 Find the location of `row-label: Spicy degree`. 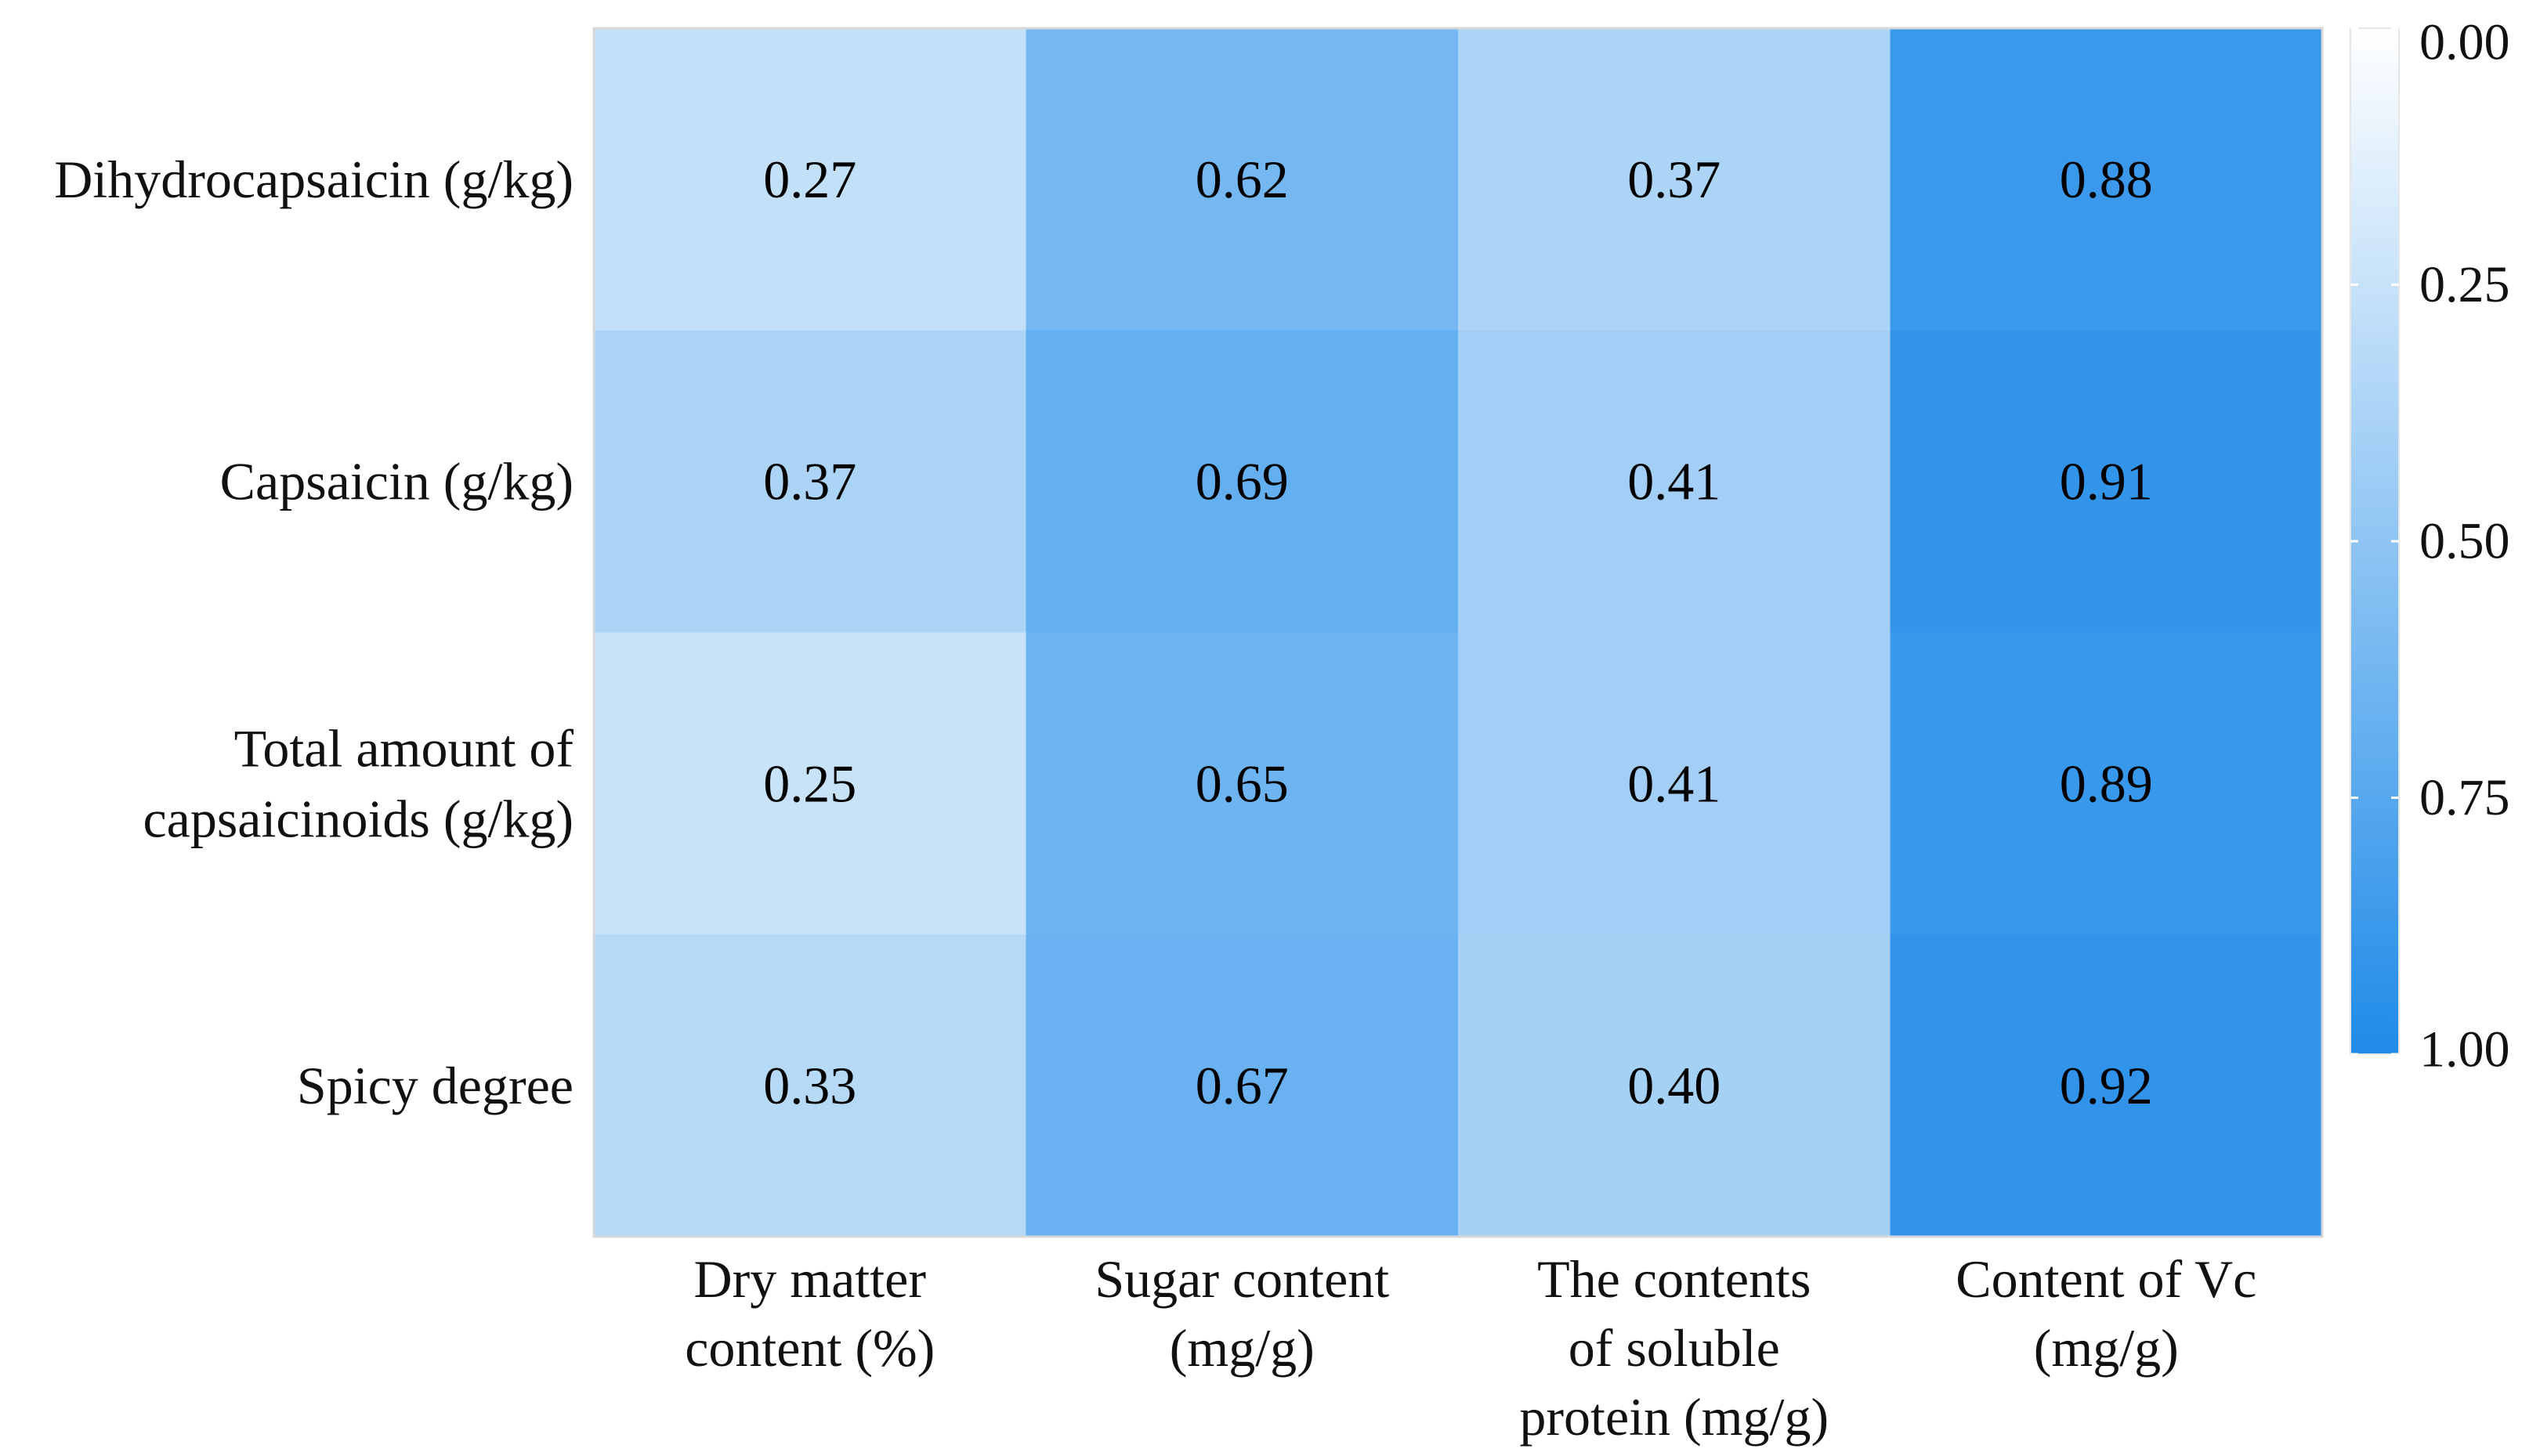

row-label: Spicy degree is located at coordinates (435, 1085).